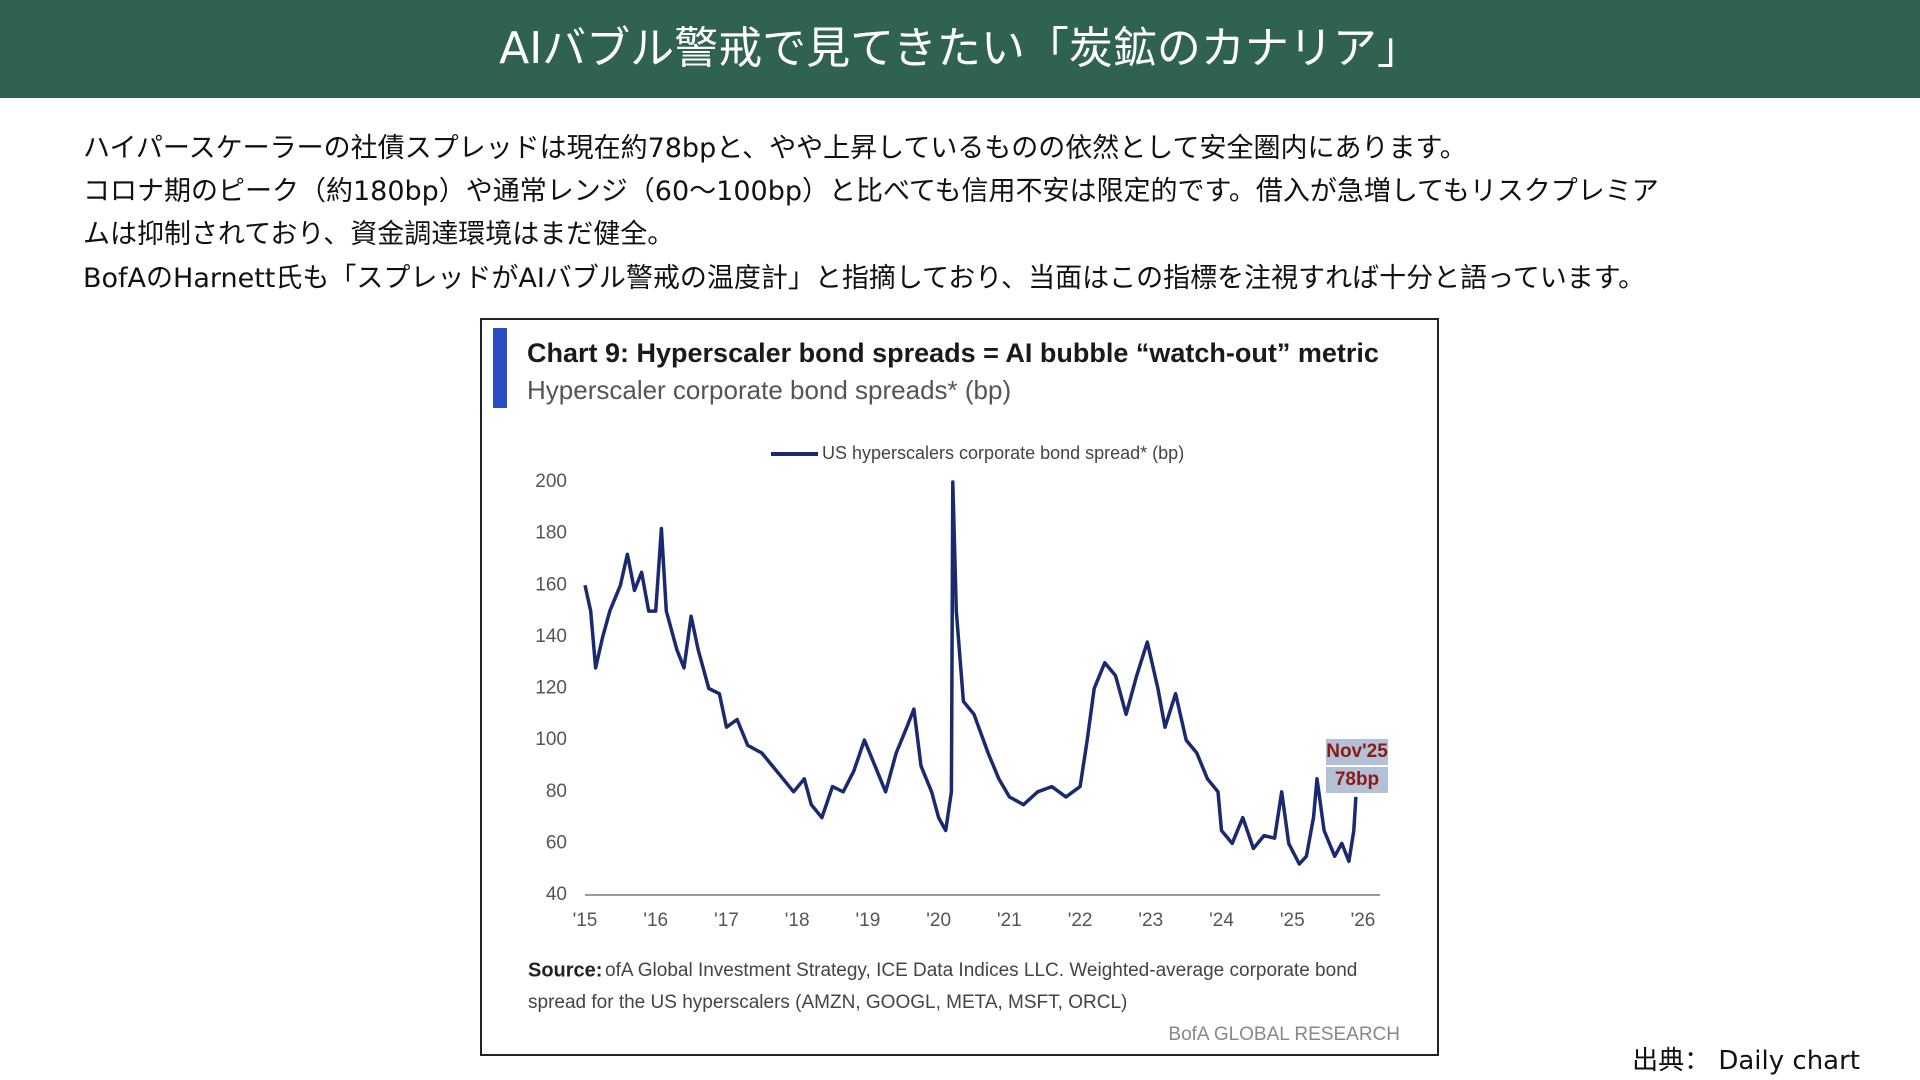 Image resolution: width=1920 pixels, height=1080 pixels. Describe the element at coordinates (556, 842) in the screenshot. I see `y-tick-label: 60` at that location.